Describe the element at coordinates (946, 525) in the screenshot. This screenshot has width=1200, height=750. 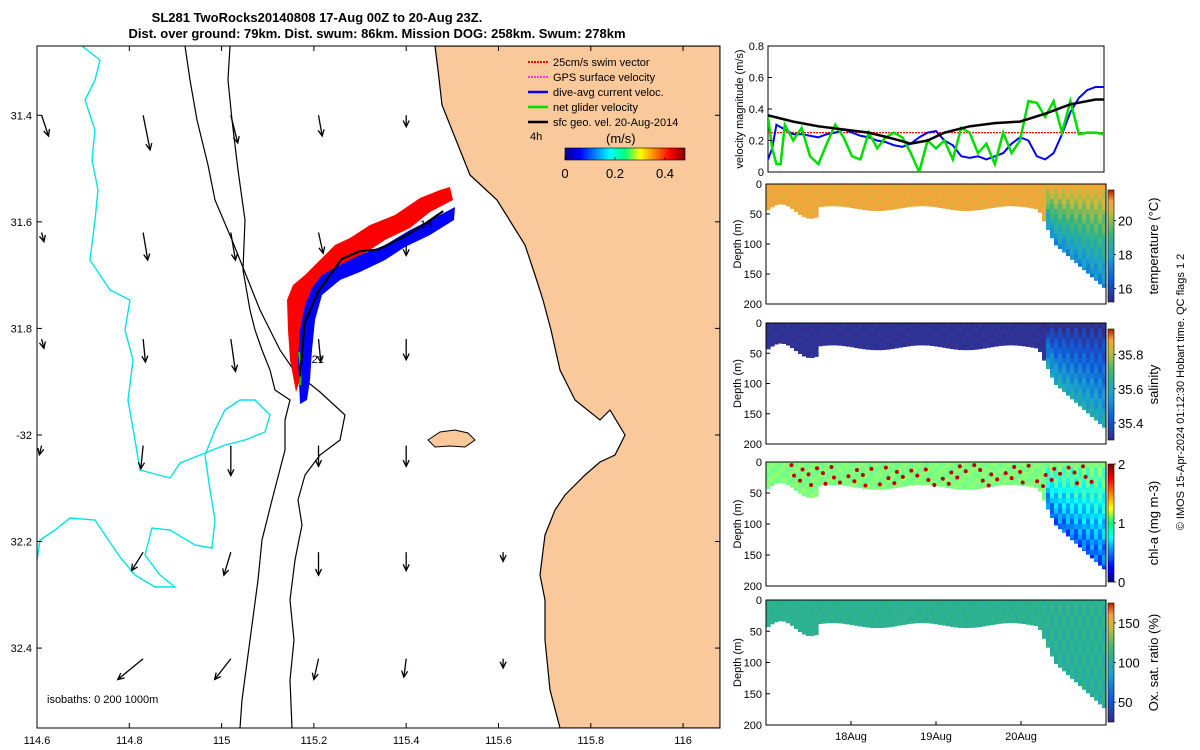
I see `section-panel-chl-a: 0 50 100 150 200 Depth (m) 0 1 2 chl-a (mg m-3)` at that location.